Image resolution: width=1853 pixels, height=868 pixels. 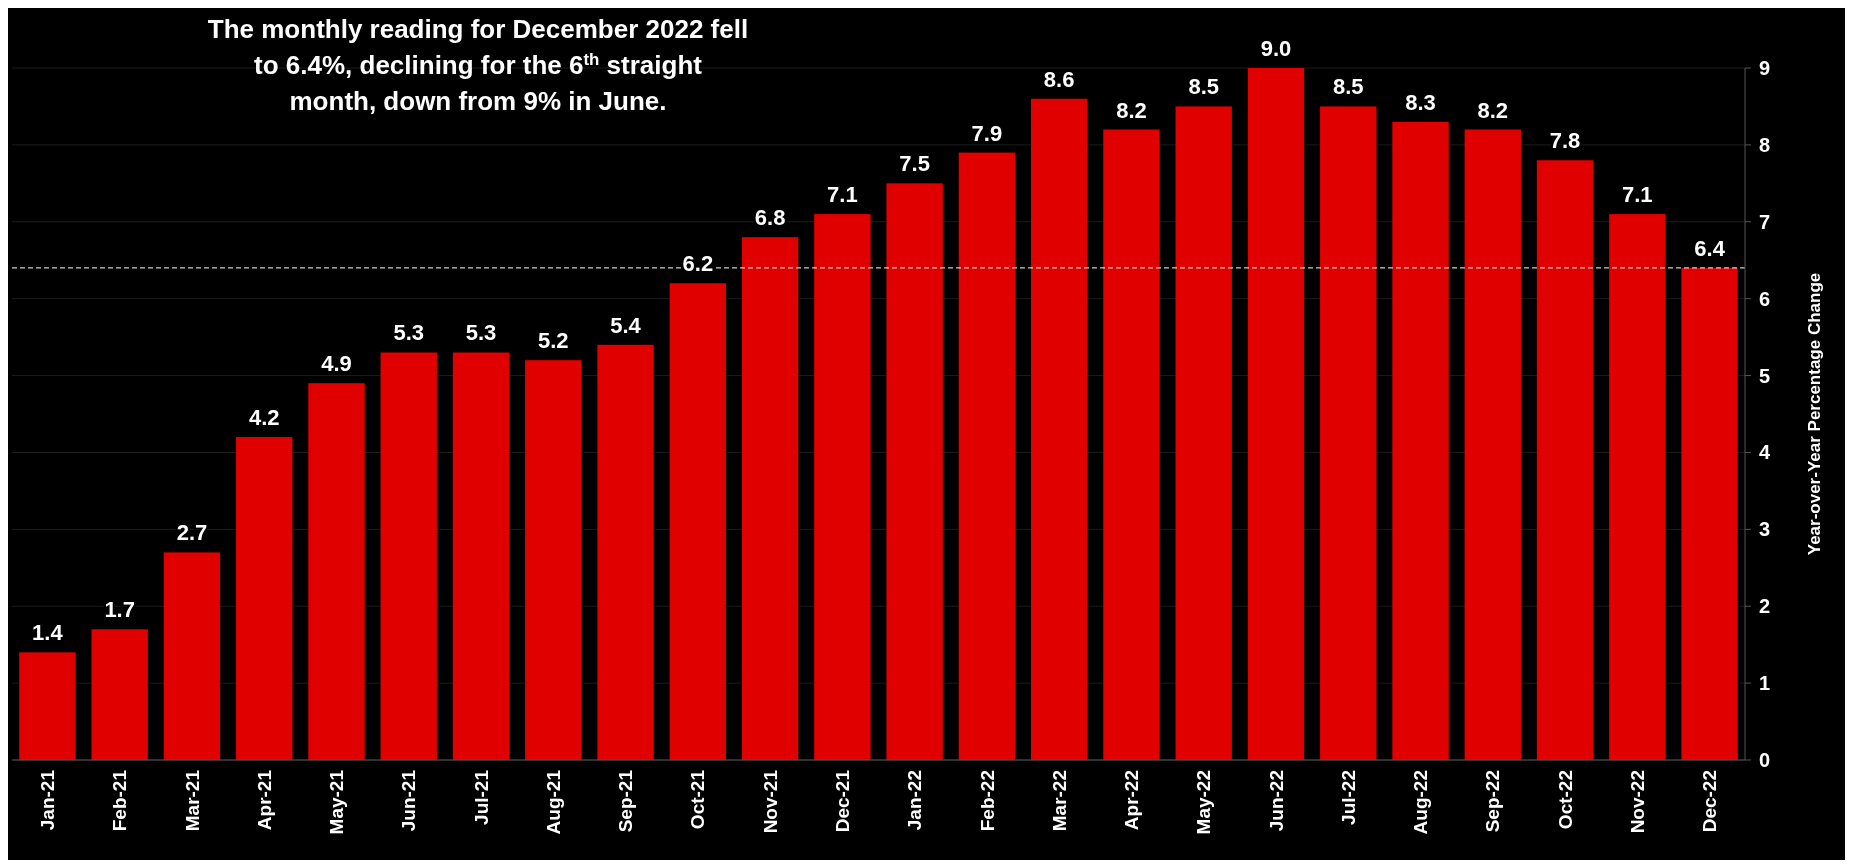 What do you see at coordinates (626, 325) in the screenshot?
I see `data-label: 5.4` at bounding box center [626, 325].